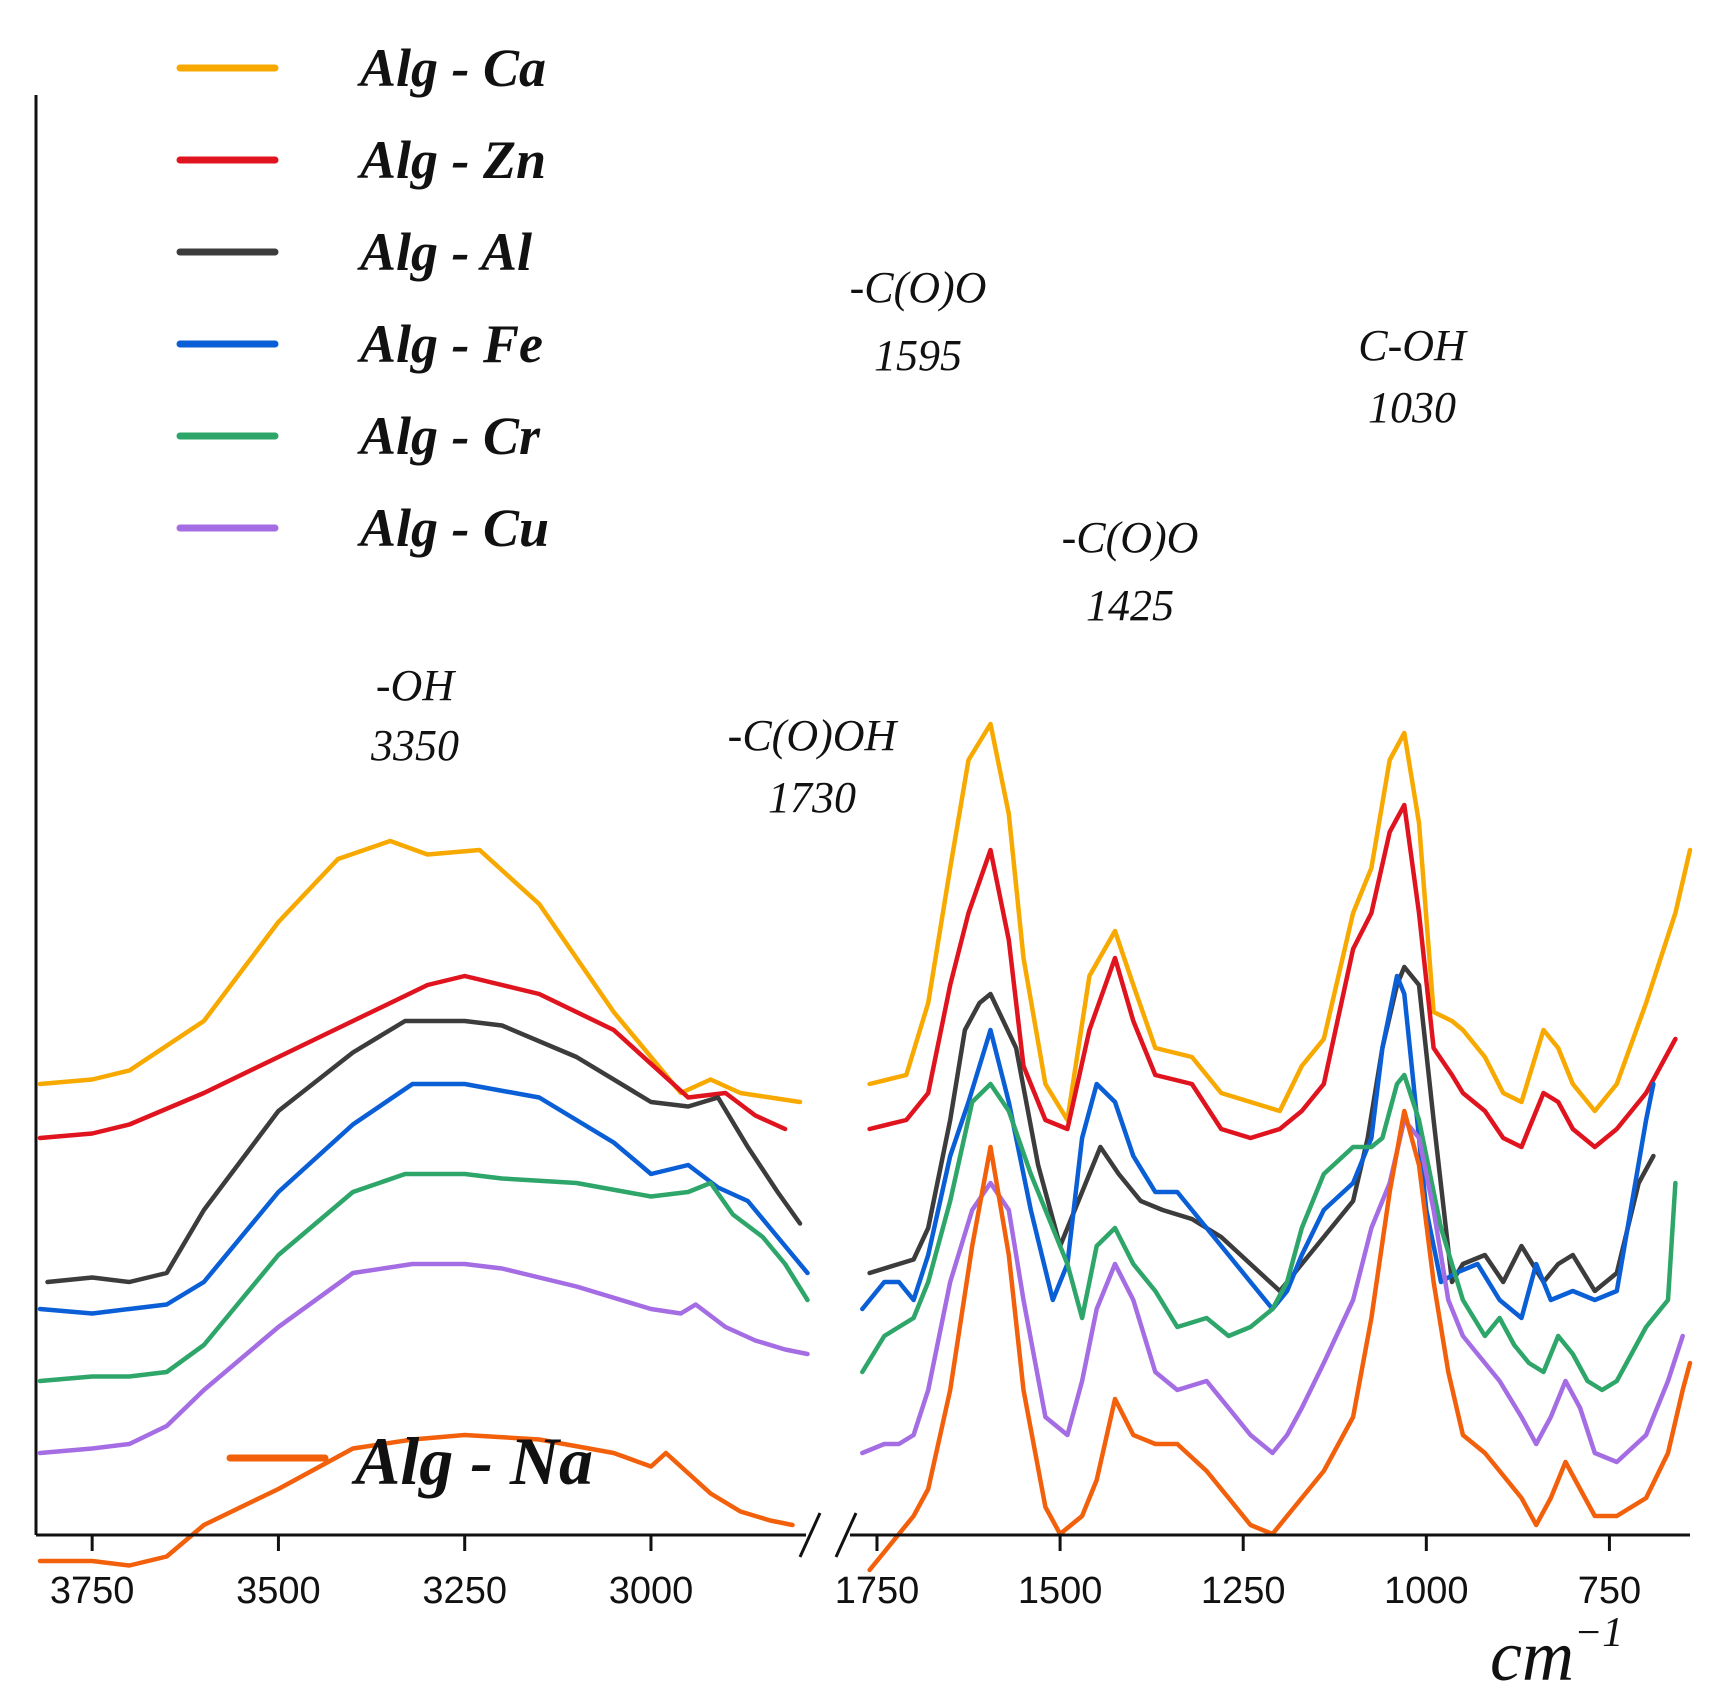 The image size is (1715, 1702). I want to click on annotation-1730-wavenumber-label: 1730, so click(812, 797).